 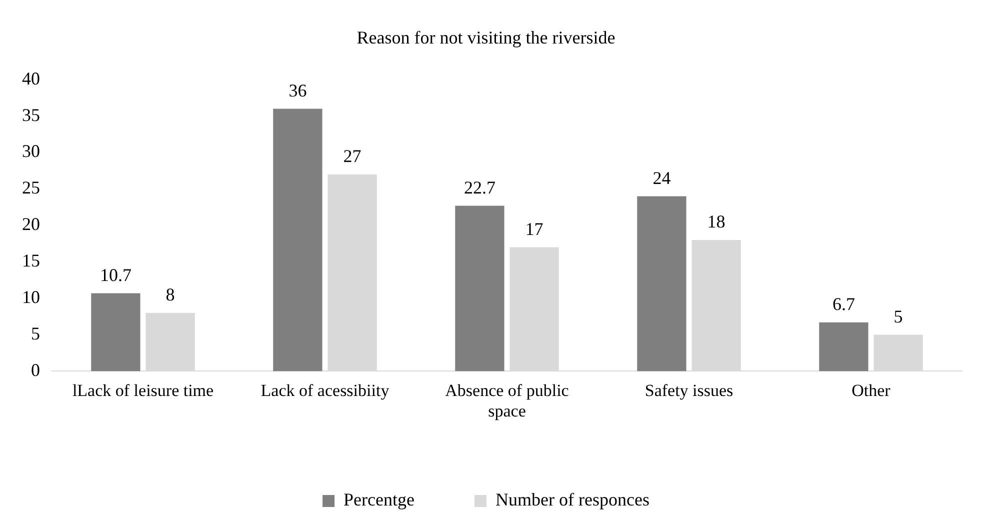 I want to click on data-label: 24, so click(x=661, y=178).